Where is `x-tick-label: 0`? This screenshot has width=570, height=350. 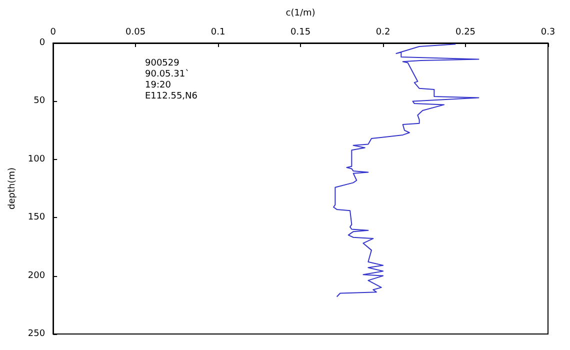
x-tick-label: 0 is located at coordinates (53, 33).